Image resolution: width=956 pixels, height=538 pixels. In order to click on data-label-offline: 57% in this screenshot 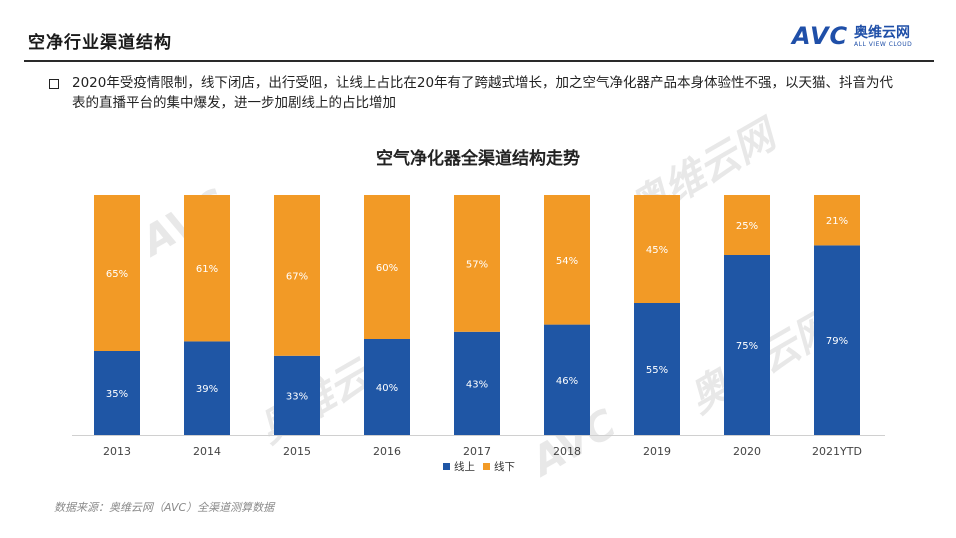, I will do `click(477, 264)`.